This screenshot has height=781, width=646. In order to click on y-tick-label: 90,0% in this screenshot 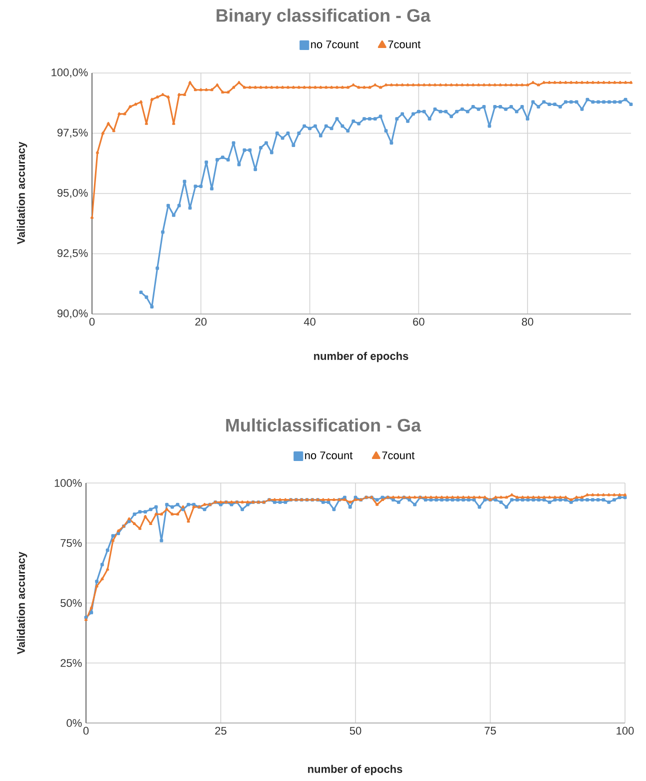, I will do `click(72, 314)`.